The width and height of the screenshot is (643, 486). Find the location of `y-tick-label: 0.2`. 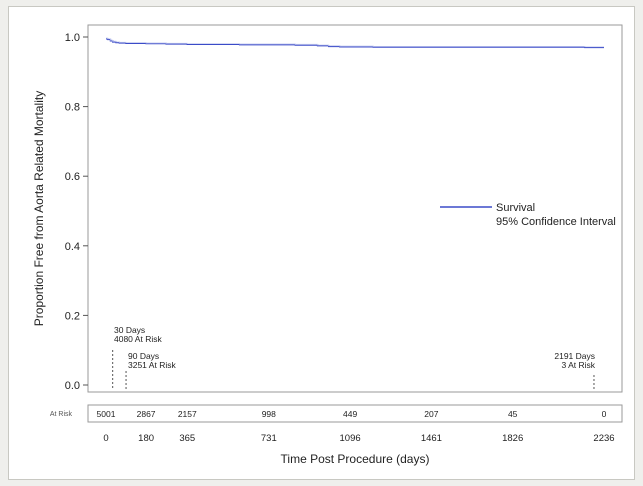

y-tick-label: 0.2 is located at coordinates (72, 316).